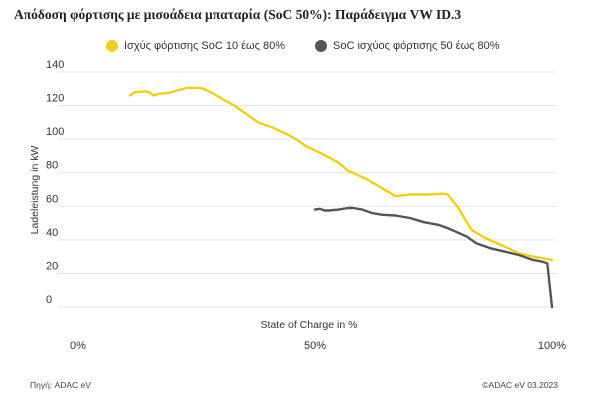 The height and width of the screenshot is (400, 592). What do you see at coordinates (55, 132) in the screenshot?
I see `y-tick-label: 100` at bounding box center [55, 132].